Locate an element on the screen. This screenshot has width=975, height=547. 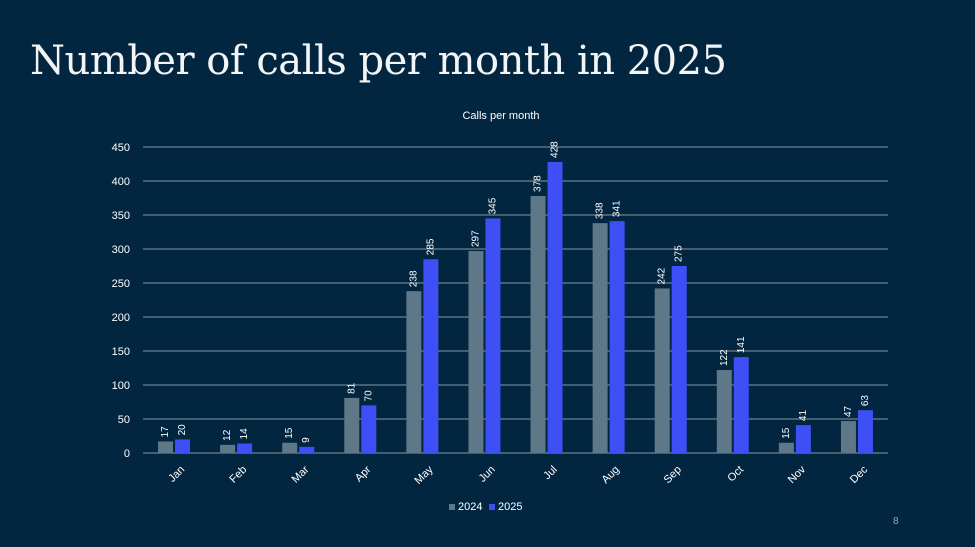
bar-2025-jun is located at coordinates (493, 335).